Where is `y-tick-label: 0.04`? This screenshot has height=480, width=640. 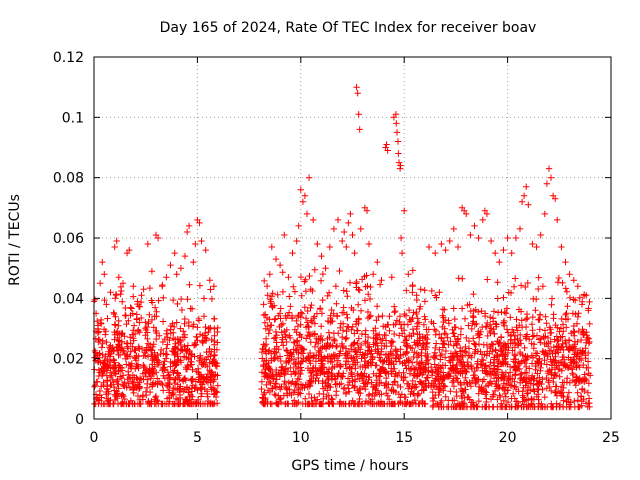
y-tick-label: 0.04 is located at coordinates (68, 299).